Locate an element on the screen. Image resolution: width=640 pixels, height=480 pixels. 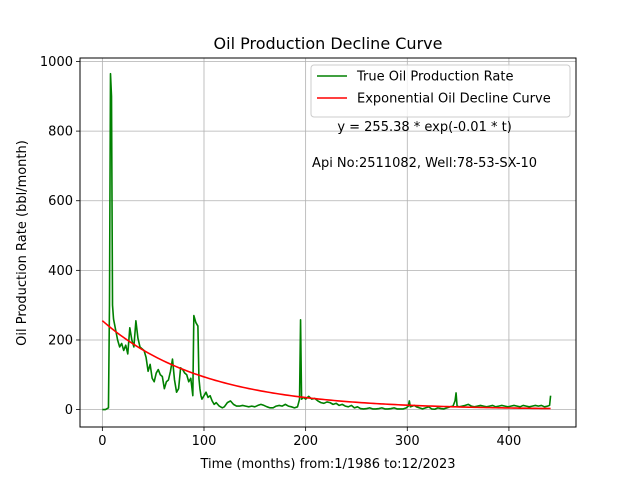
x-axis-label: Time (months) from:1/1986 to:12/2023 is located at coordinates (327, 464).